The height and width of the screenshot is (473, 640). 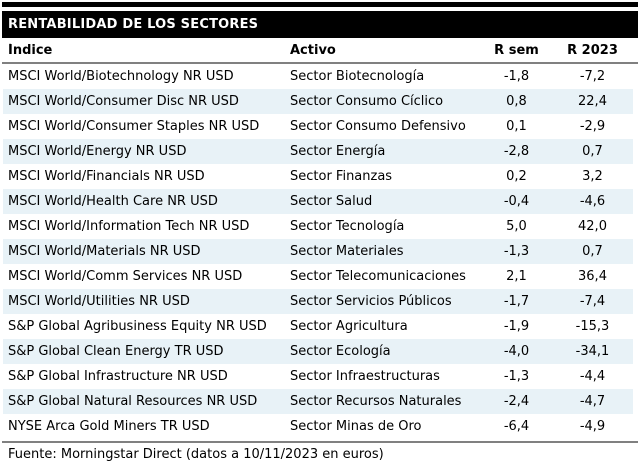 I want to click on cell-r-sem: -1,9, so click(x=516, y=326).